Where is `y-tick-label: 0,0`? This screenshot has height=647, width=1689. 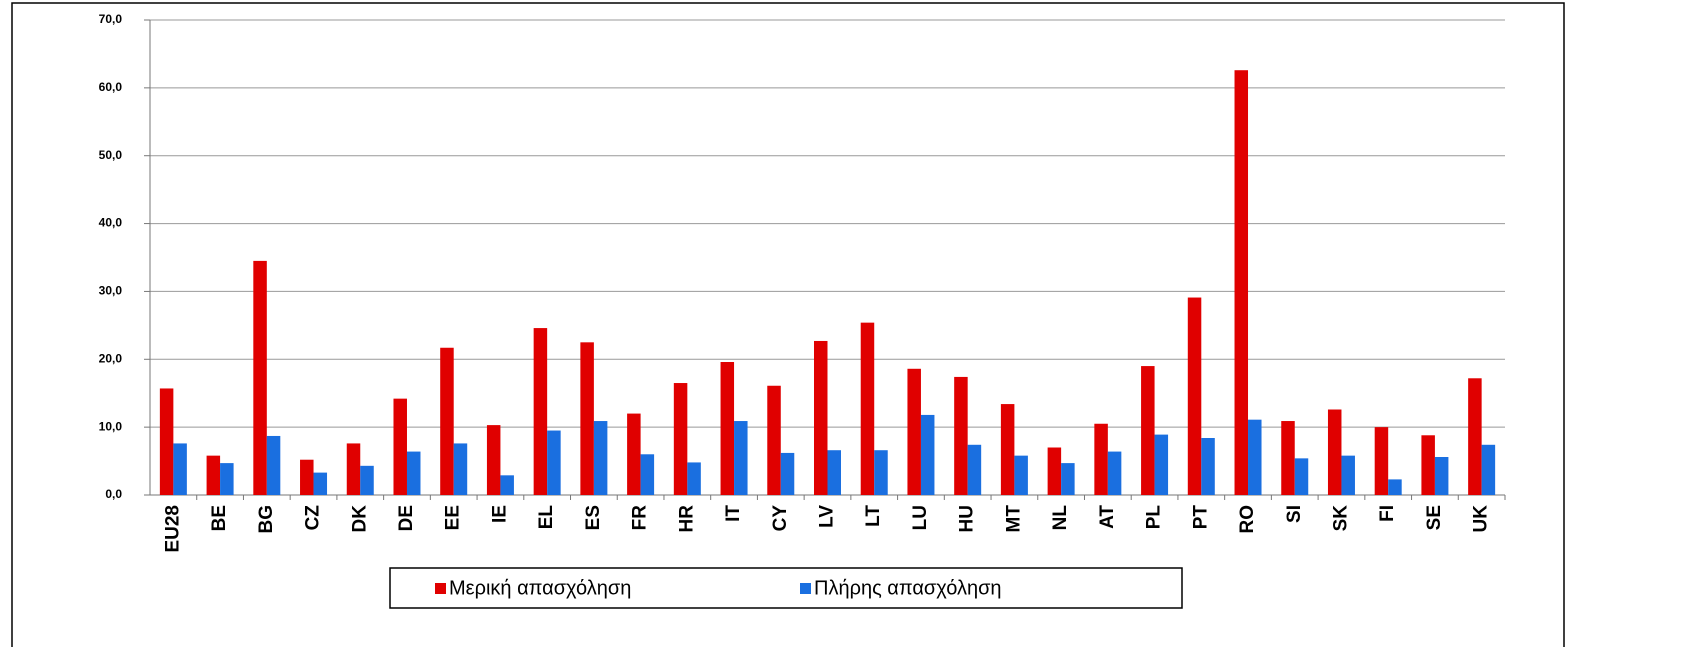
y-tick-label: 0,0 is located at coordinates (113, 494).